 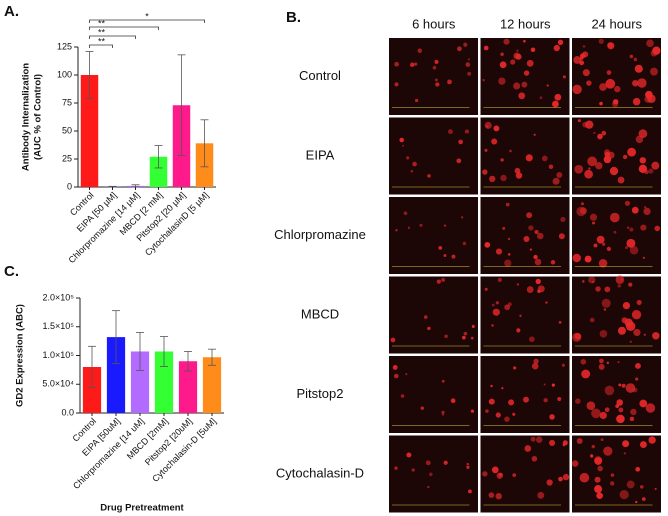 I want to click on micrograph-bg, so click(x=433, y=156).